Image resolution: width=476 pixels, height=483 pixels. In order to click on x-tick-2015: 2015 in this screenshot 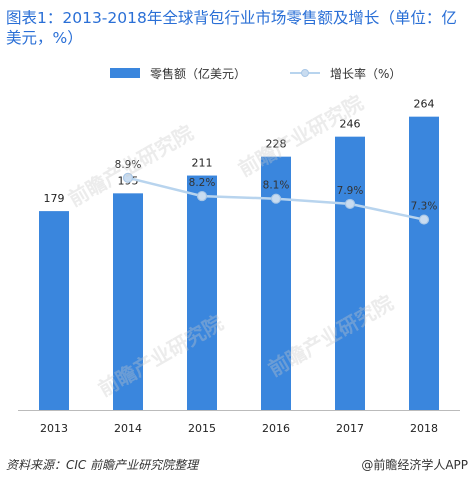, I will do `click(202, 428)`.